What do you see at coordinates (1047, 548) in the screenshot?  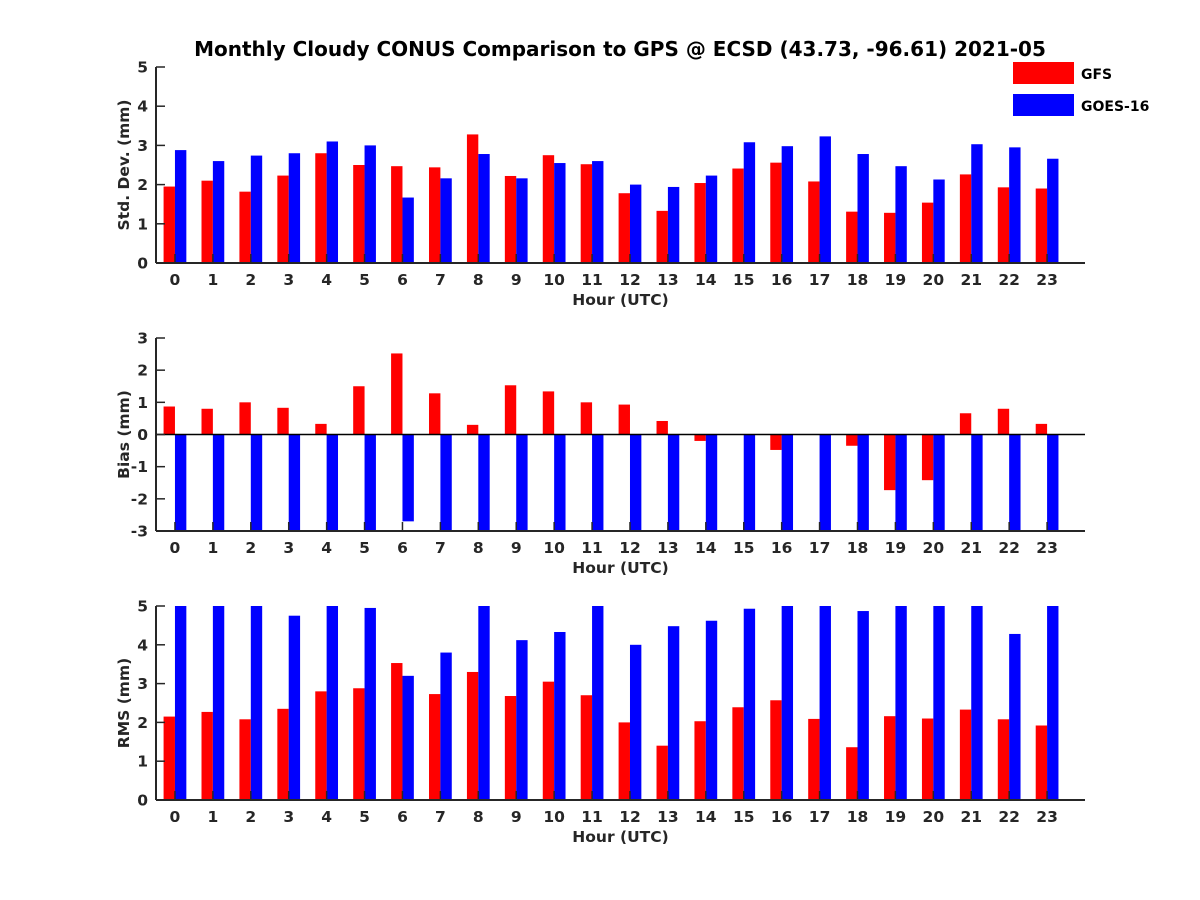 I see `x-tick-label: 23` at bounding box center [1047, 548].